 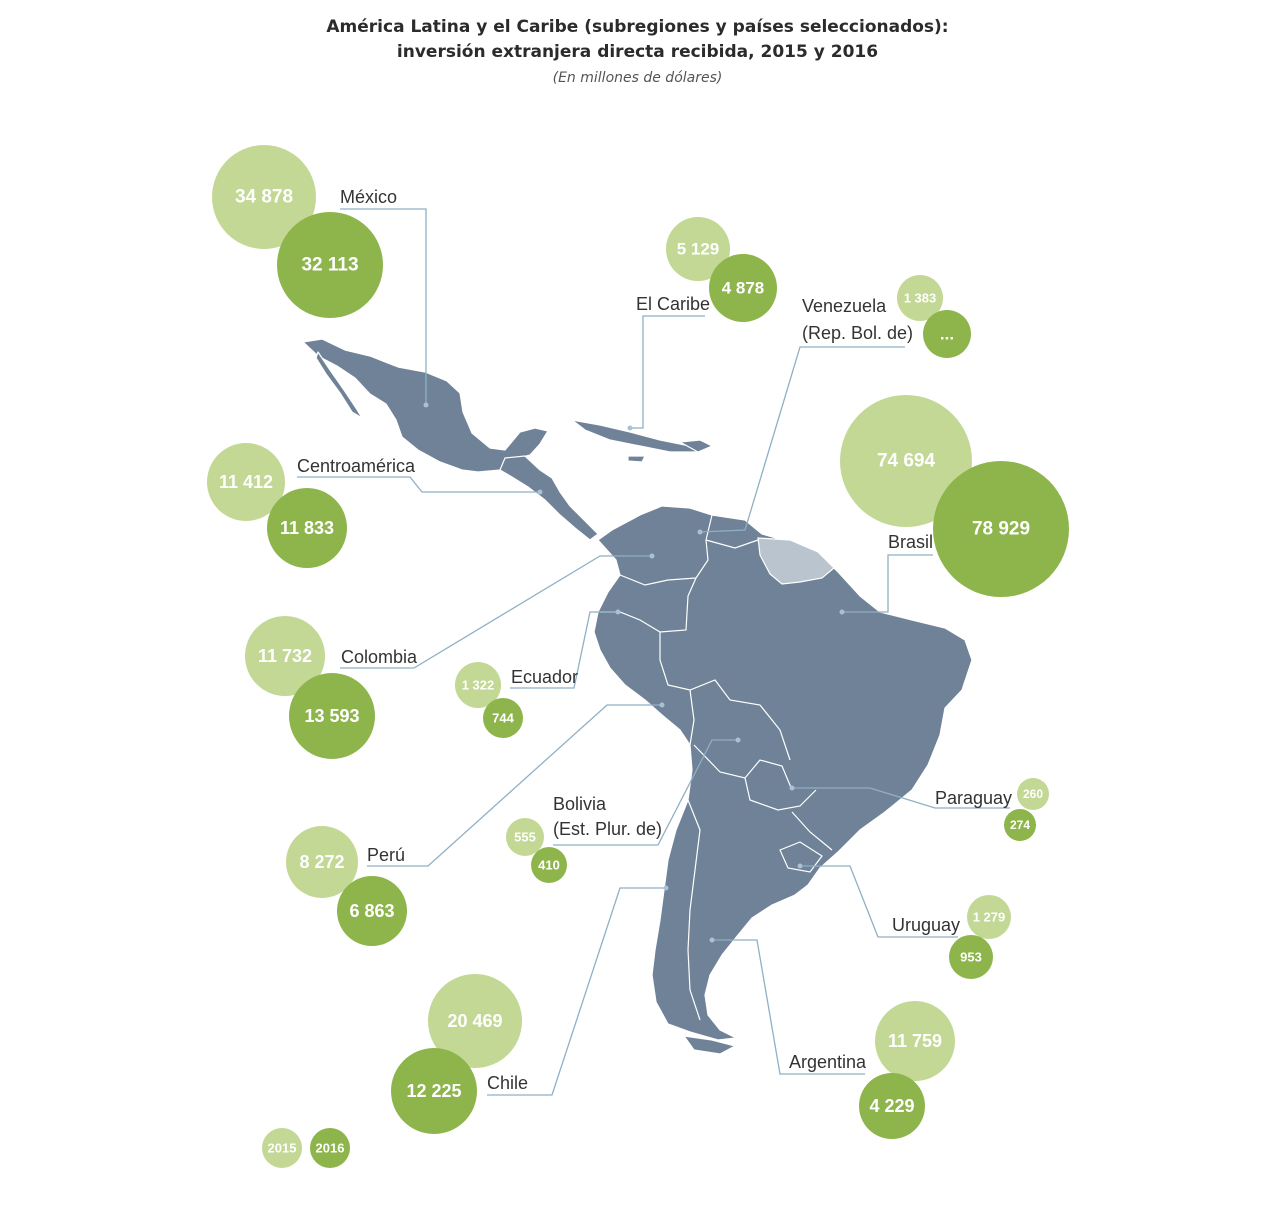 I want to click on leader-chile, so click(x=576, y=991).